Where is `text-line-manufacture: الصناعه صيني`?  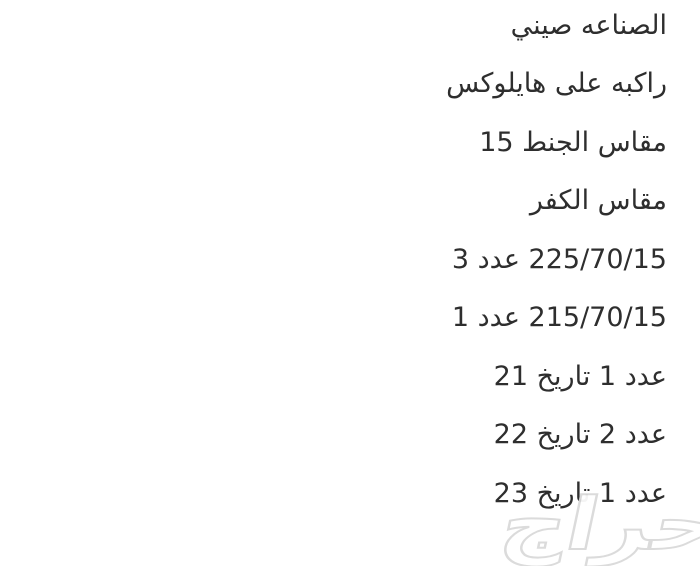 text-line-manufacture: الصناعه صيني is located at coordinates (588, 25).